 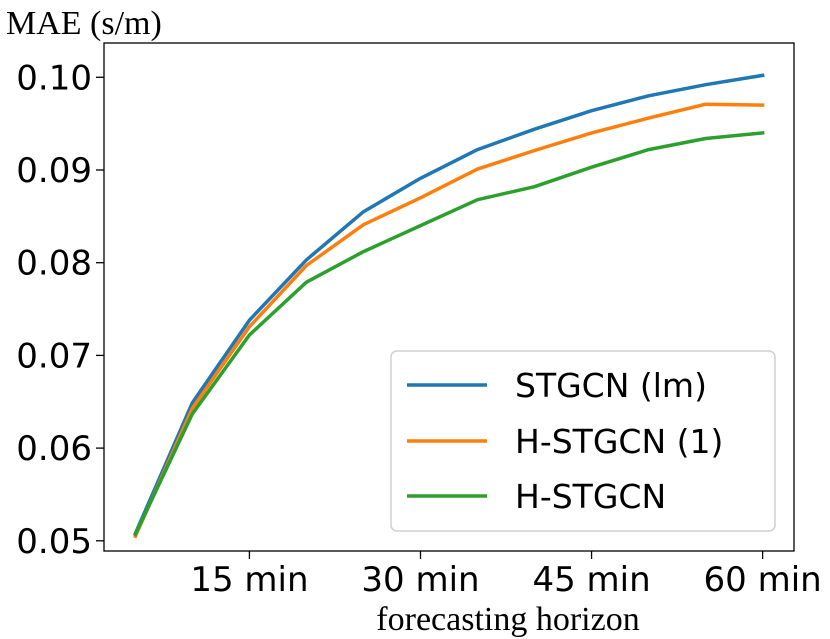 I want to click on y-tick-label: 0.10, so click(x=54, y=78).